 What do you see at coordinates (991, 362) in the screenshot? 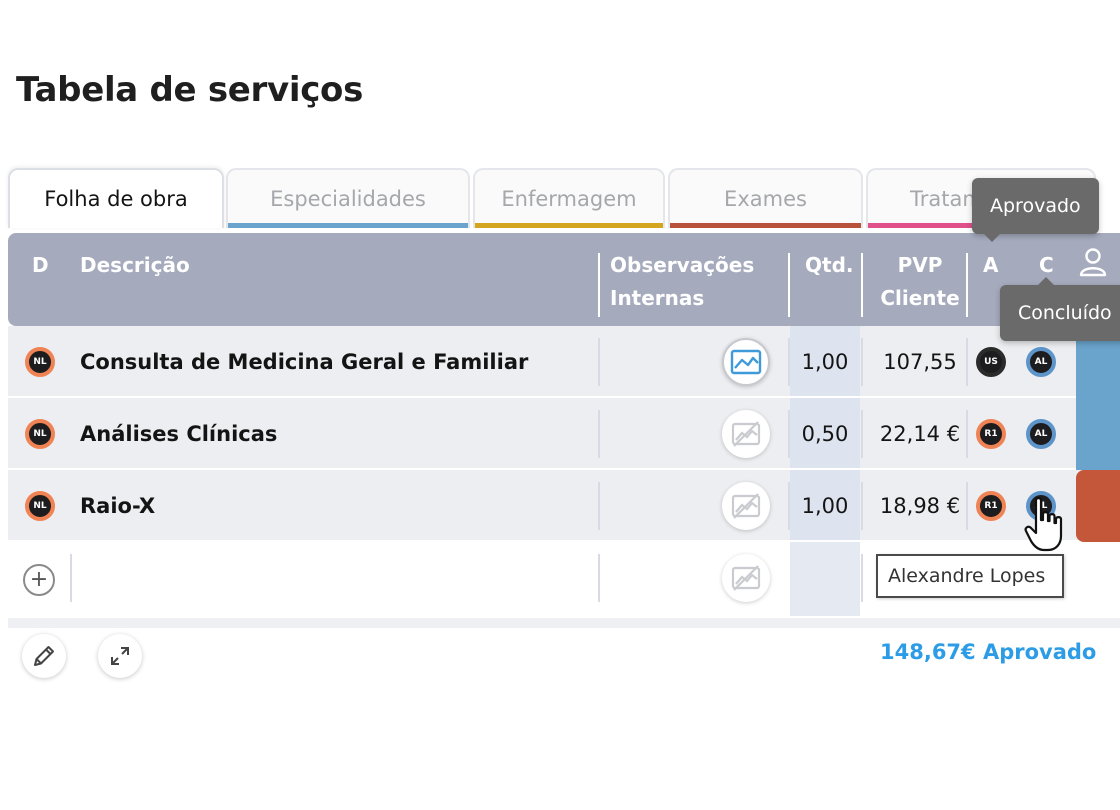
I see `a-badge: US` at bounding box center [991, 362].